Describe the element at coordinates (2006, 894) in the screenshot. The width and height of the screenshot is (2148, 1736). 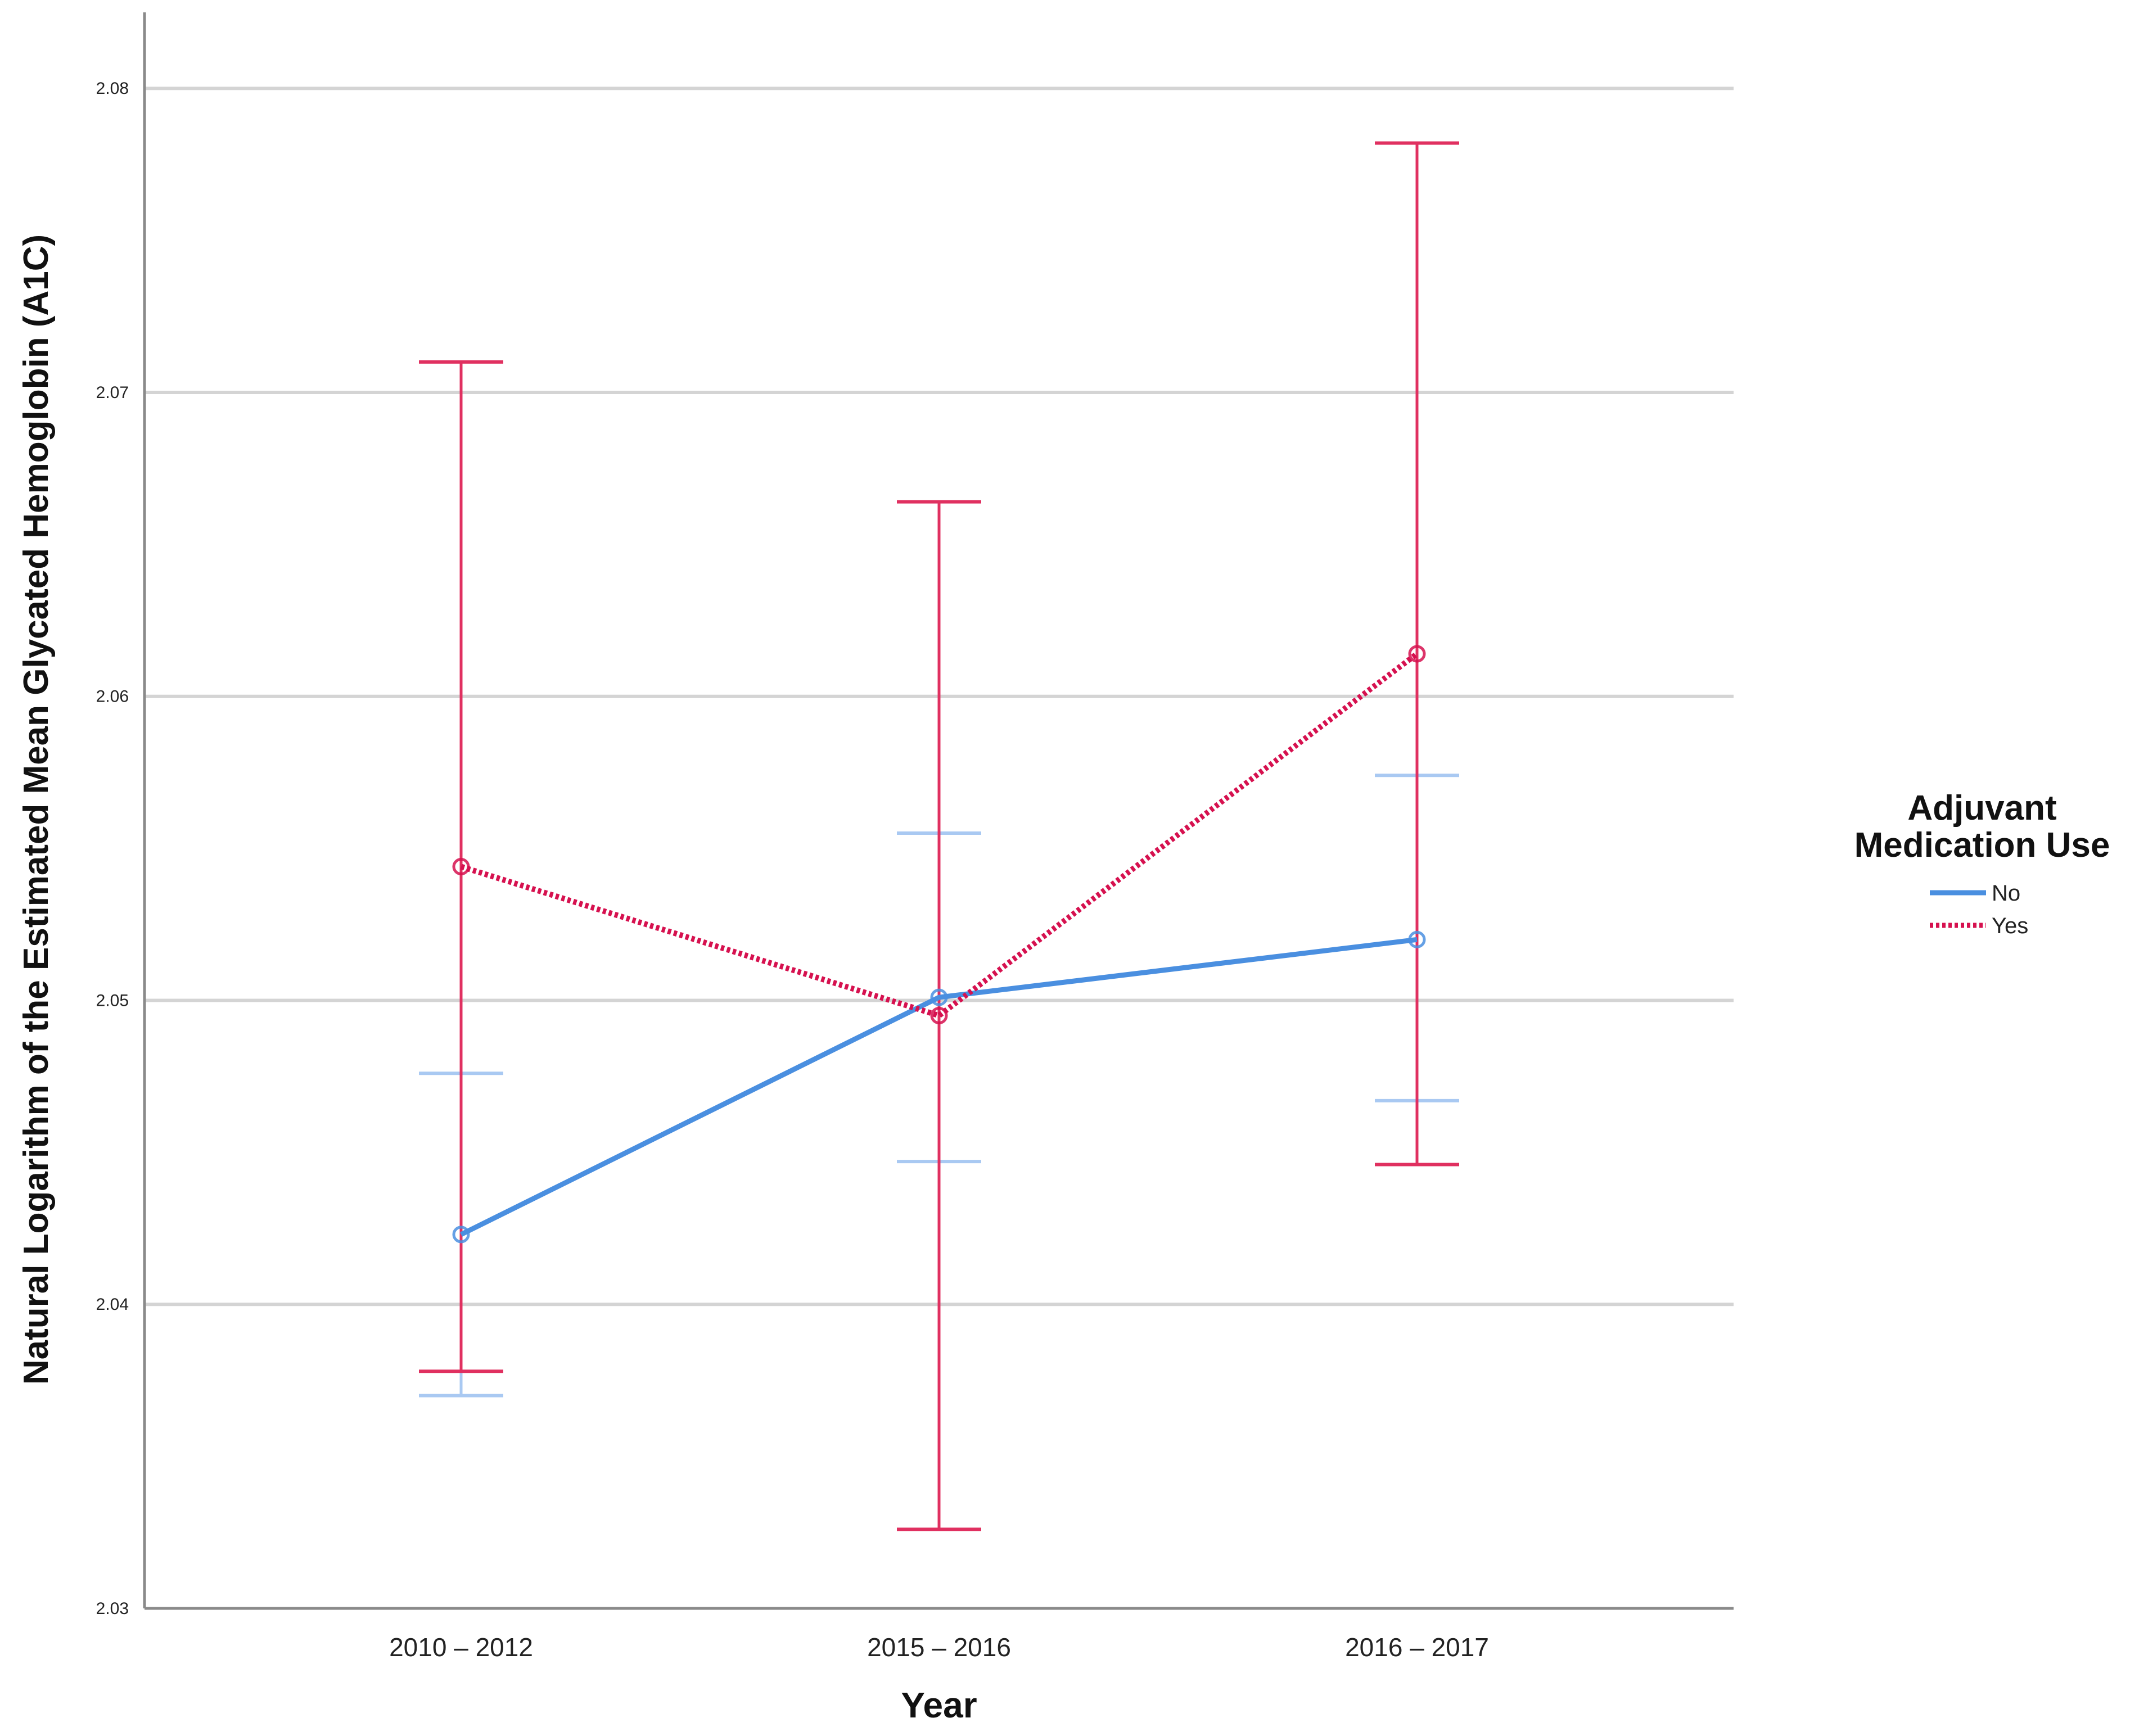
I see `legend-label-no: No` at that location.